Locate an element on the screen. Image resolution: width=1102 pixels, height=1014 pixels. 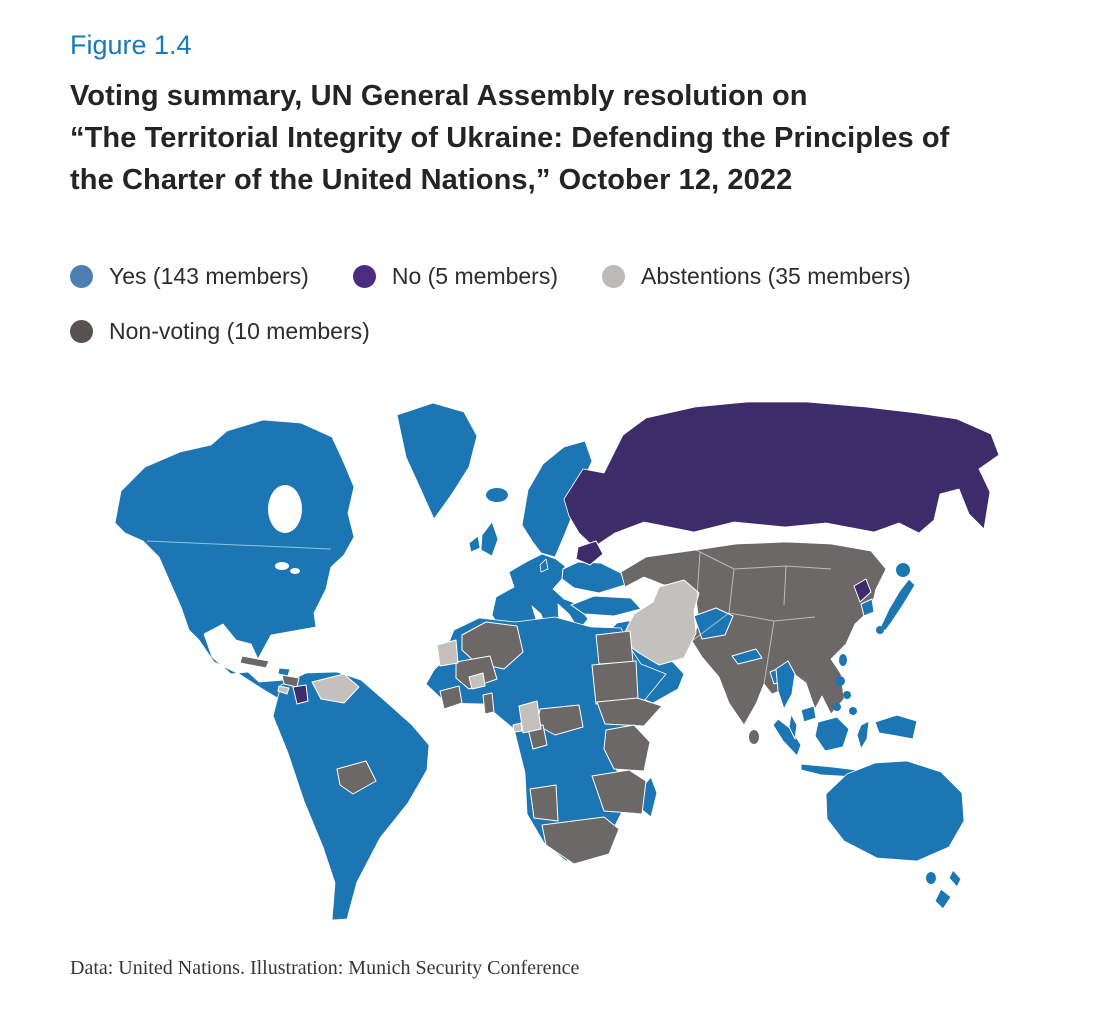
legend-label-yes: Yes (143 members) is located at coordinates (209, 276).